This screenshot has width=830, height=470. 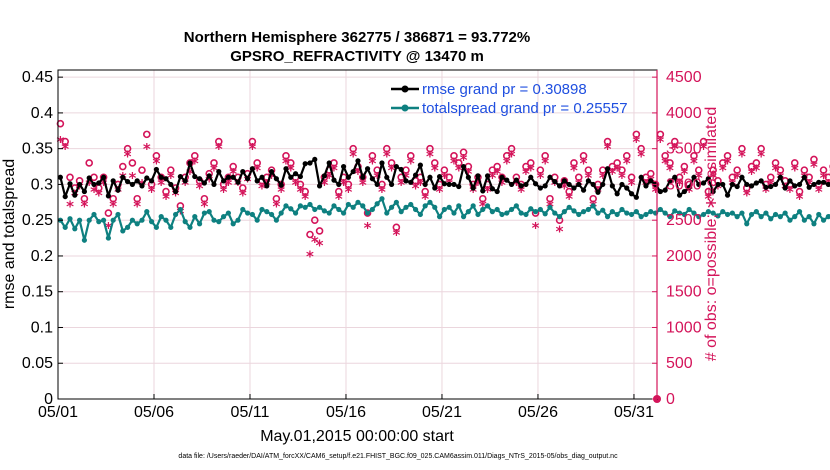 What do you see at coordinates (37, 220) in the screenshot?
I see `y-left-tick-label: 0.25` at bounding box center [37, 220].